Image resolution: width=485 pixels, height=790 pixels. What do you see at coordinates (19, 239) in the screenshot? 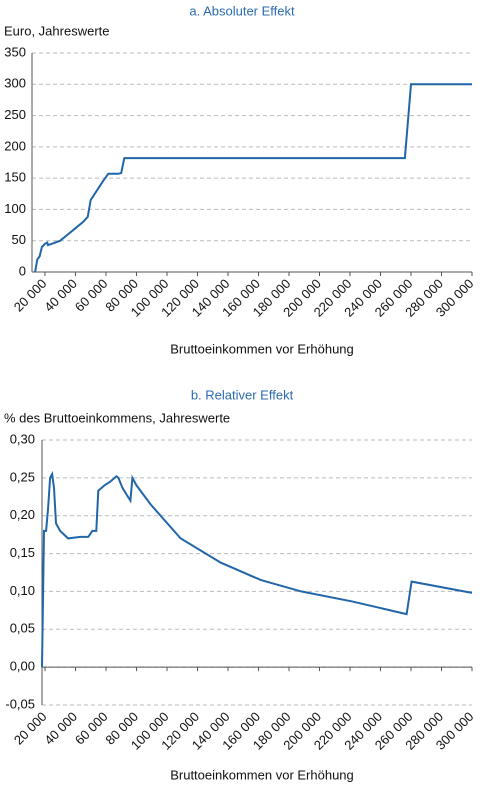
I see `y-tick-label: 50` at bounding box center [19, 239].